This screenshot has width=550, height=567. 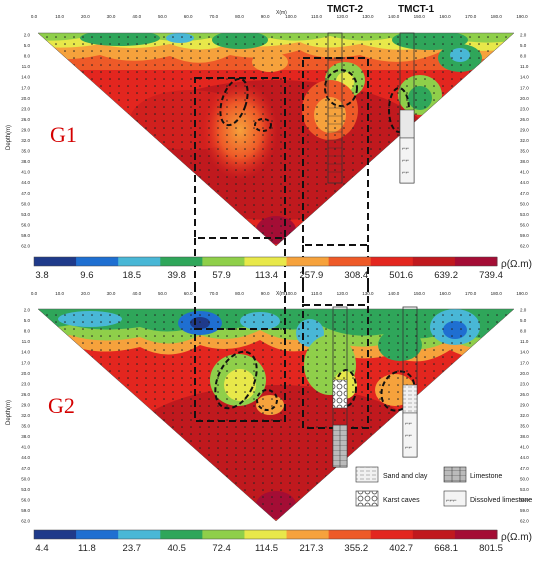 What do you see at coordinates (524, 182) in the screenshot?
I see `g1-depth-tick-right-14: 44.0` at bounding box center [524, 182].